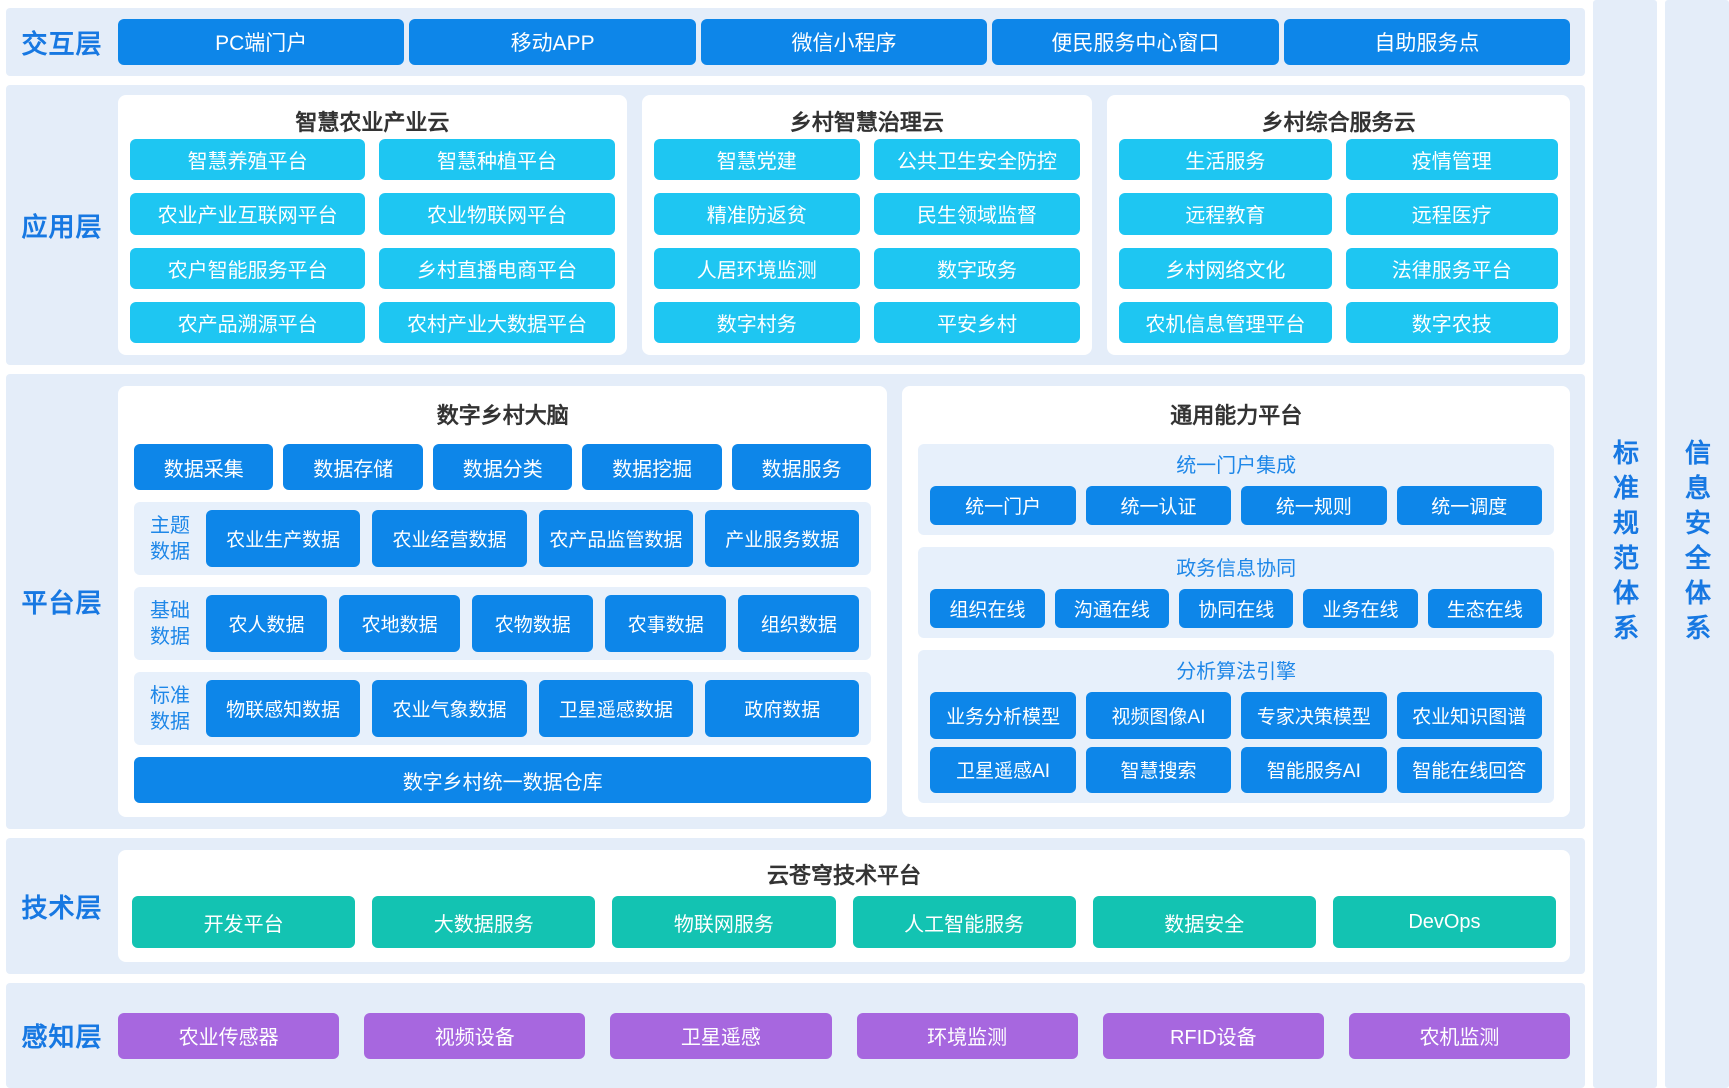 This screenshot has height=1088, width=1729. I want to click on app-block: 远程医疗, so click(1452, 214).